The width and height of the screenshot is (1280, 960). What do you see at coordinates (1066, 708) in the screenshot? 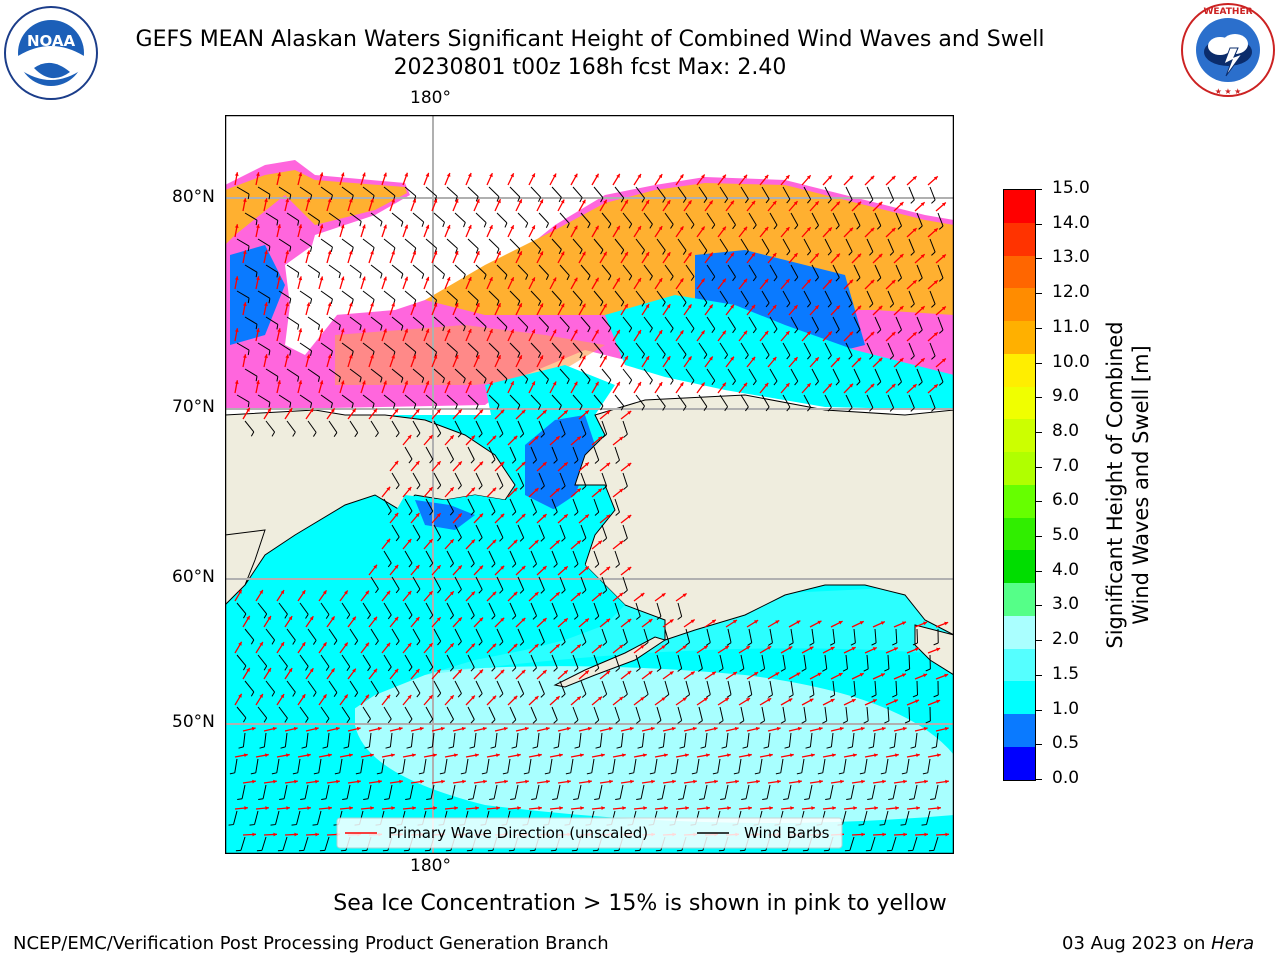
I see `colorbar-tick-label: 1.0` at bounding box center [1066, 708].